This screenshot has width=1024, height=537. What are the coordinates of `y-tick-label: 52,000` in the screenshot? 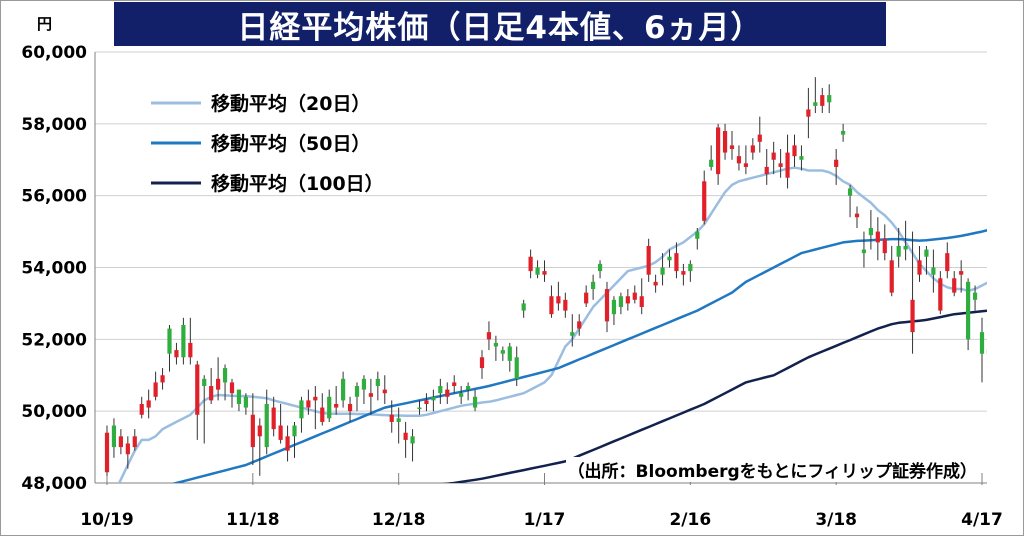 It's located at (54, 340).